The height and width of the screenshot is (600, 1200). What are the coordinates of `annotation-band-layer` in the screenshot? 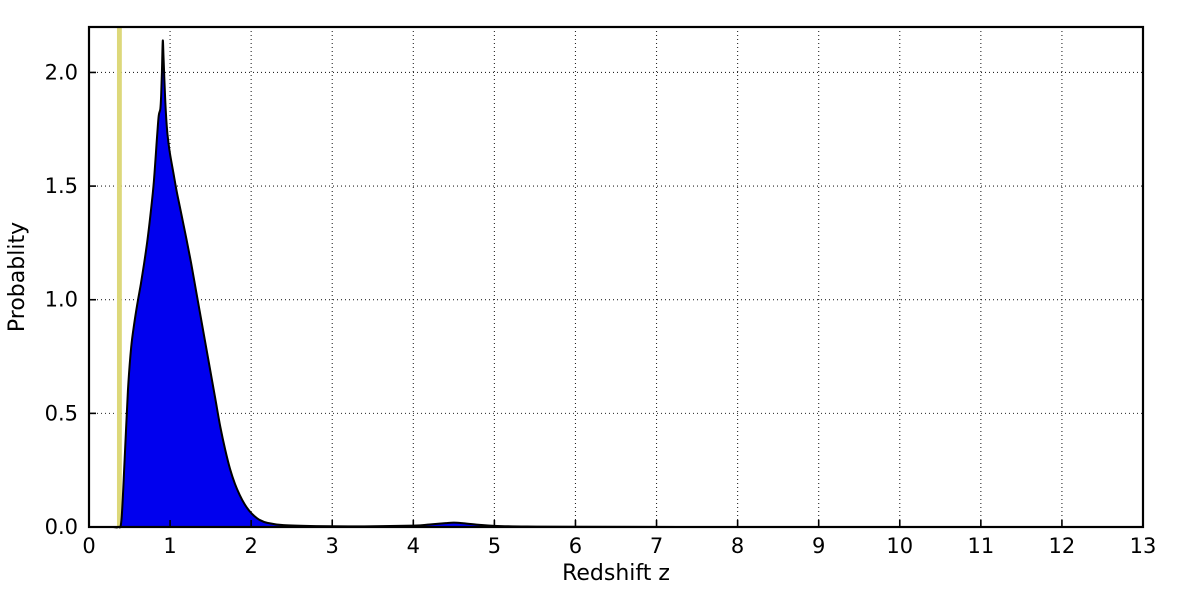 It's located at (119, 277).